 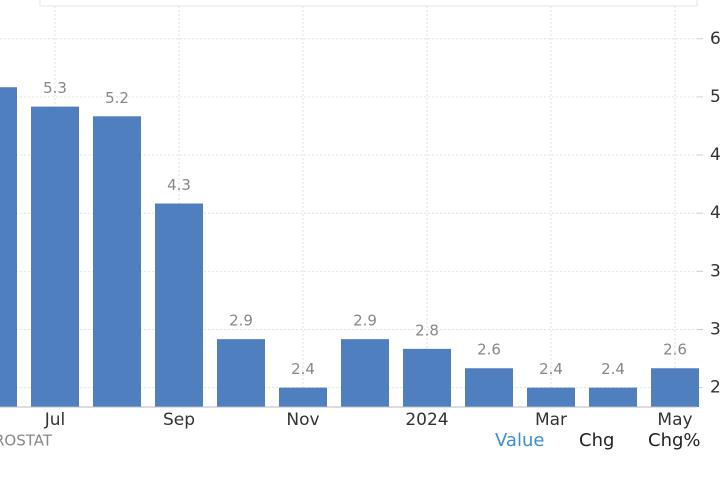 What do you see at coordinates (715, 97) in the screenshot?
I see `y-tick-label: 5` at bounding box center [715, 97].